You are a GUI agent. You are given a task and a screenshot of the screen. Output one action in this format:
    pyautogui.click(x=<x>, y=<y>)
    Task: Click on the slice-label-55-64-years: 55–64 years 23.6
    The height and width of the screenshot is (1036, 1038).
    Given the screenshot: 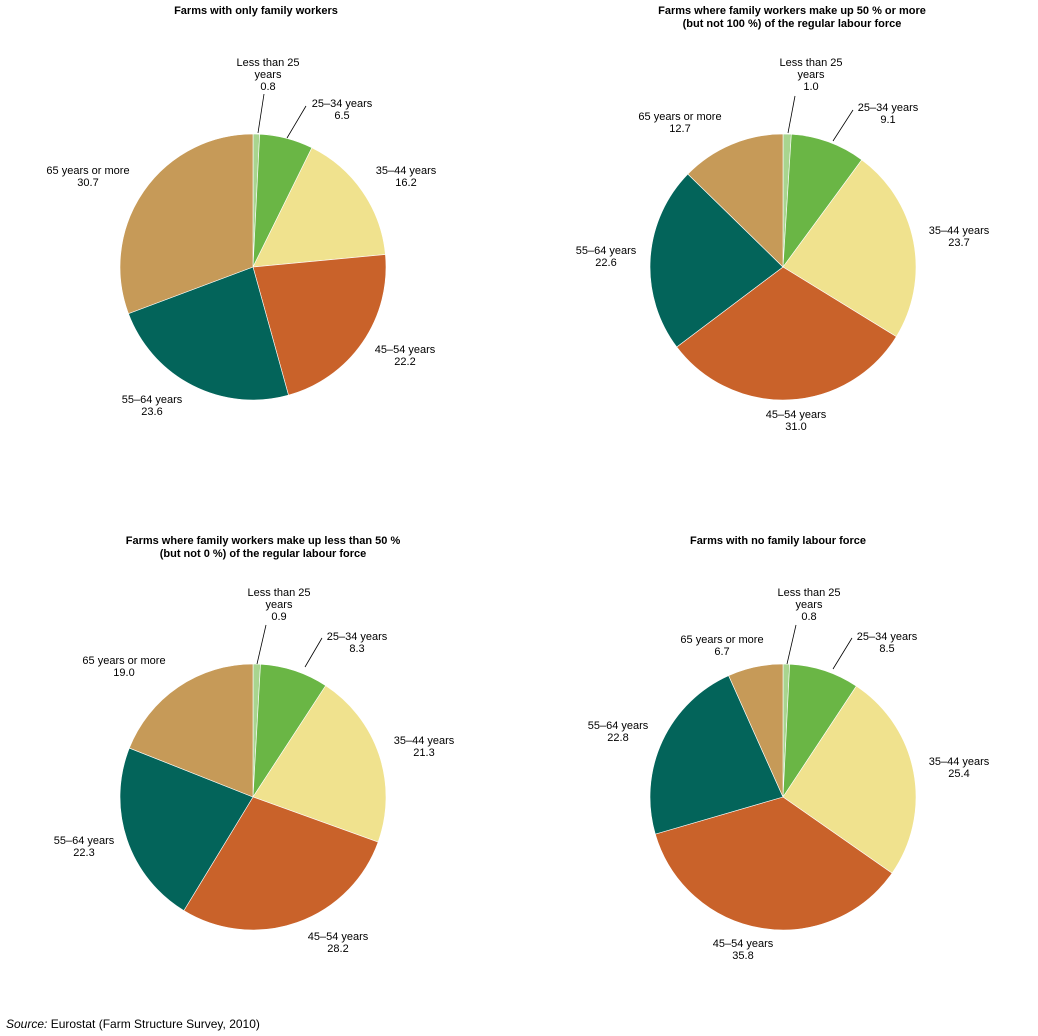 What is the action you would take?
    pyautogui.click(x=152, y=406)
    